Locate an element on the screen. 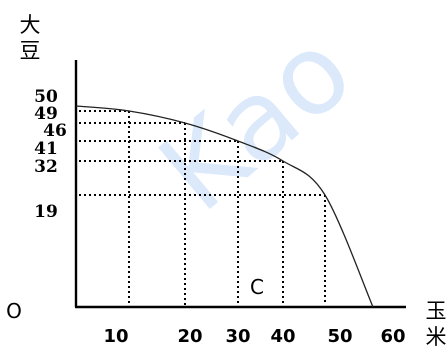 The image size is (448, 351). y-axis-title-line1: 大 is located at coordinates (30, 25).